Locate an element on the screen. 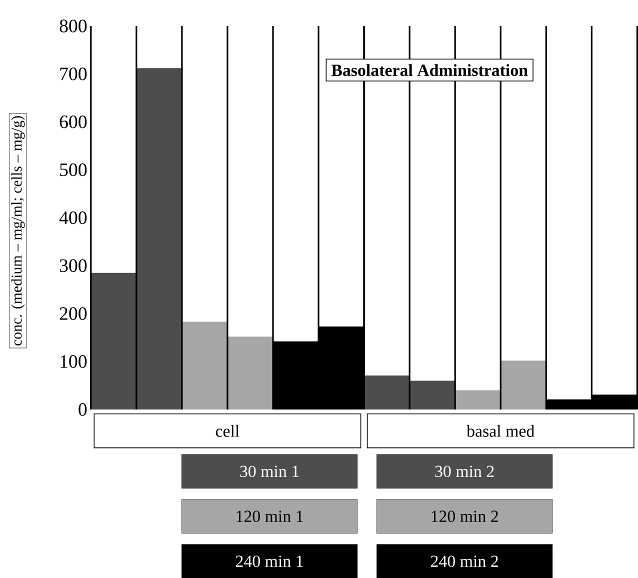 This screenshot has width=638, height=578. y-tick-label: 700 is located at coordinates (73, 73).